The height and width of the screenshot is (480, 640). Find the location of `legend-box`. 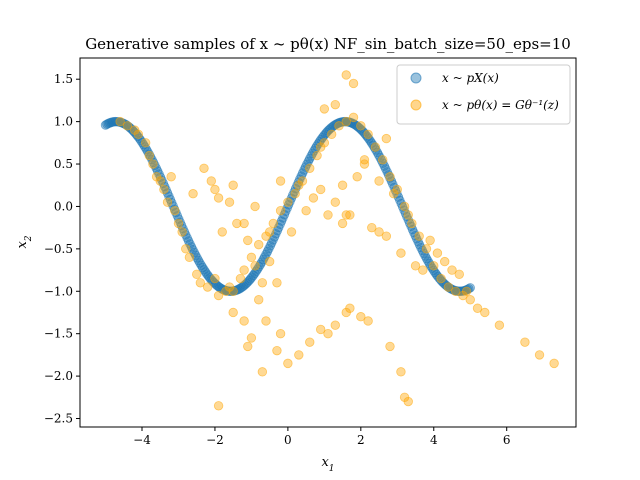

legend-box is located at coordinates (483, 94).